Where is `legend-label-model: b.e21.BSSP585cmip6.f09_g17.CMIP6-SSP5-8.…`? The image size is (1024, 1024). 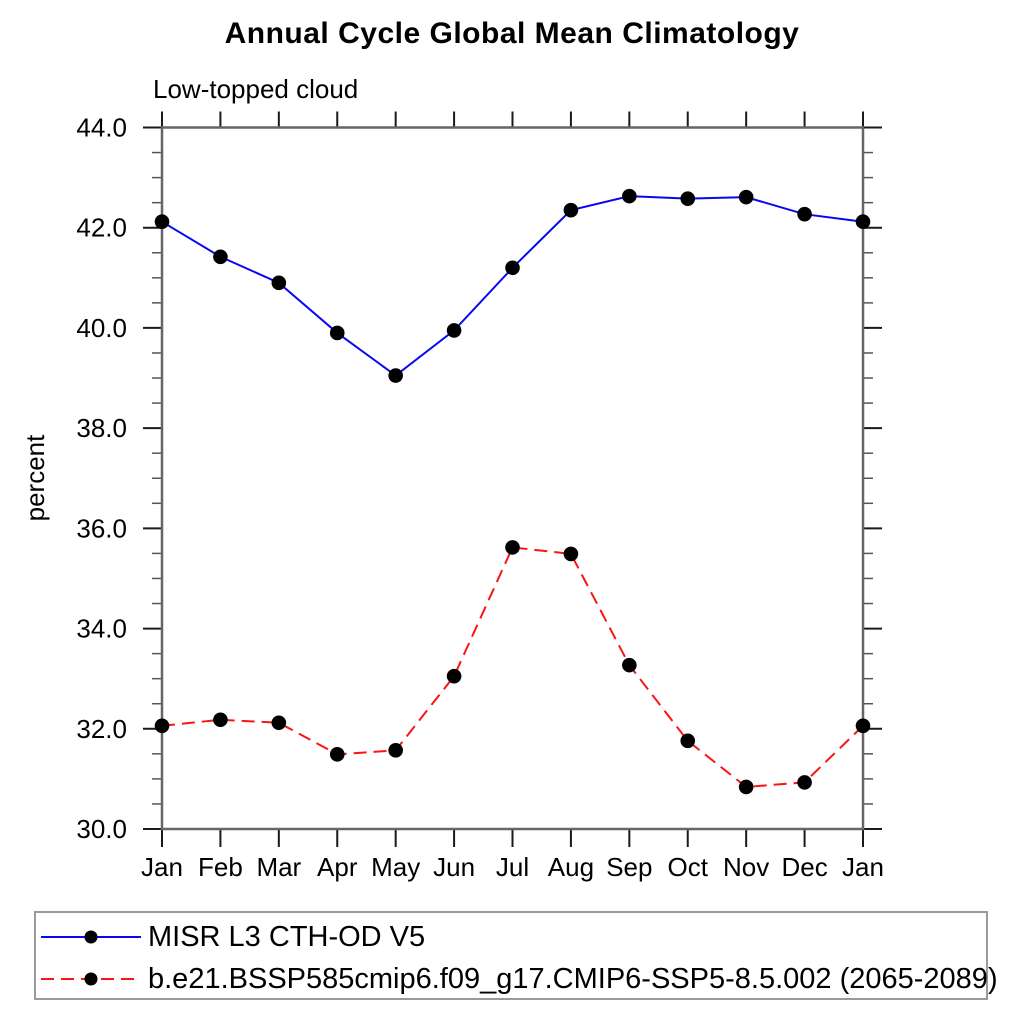 legend-label-model: b.e21.BSSP585cmip6.f09_g17.CMIP6-SSP5-8.… is located at coordinates (573, 978).